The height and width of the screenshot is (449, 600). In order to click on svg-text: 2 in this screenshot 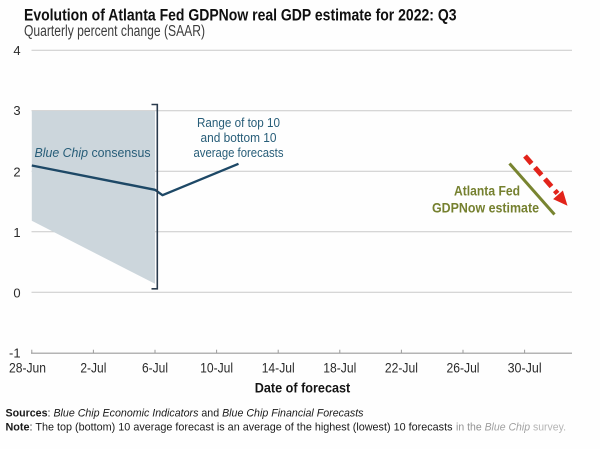, I will do `click(16, 172)`.